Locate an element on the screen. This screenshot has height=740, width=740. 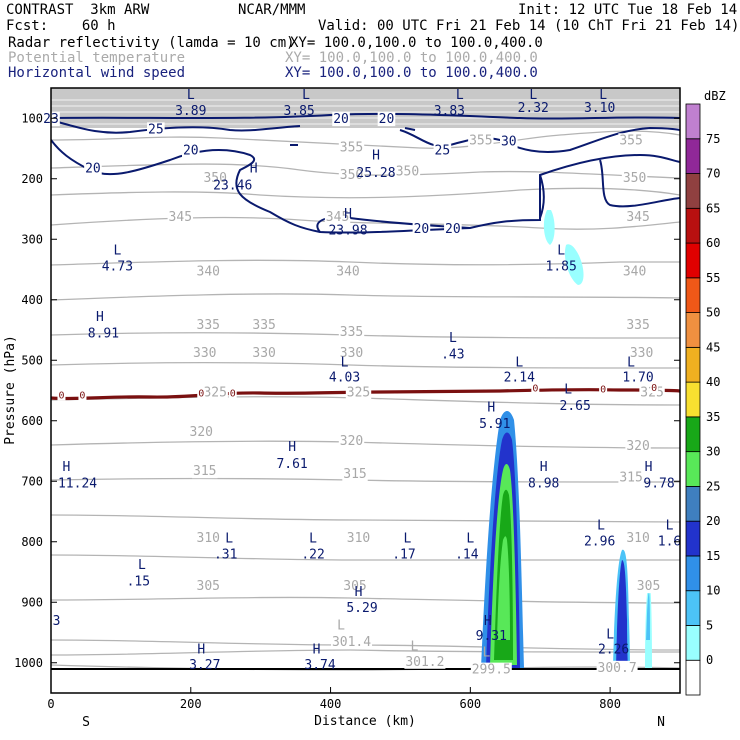
field-theta-xy: XY= 100.0,100.0 to 100.0,400.0 is located at coordinates (411, 58).